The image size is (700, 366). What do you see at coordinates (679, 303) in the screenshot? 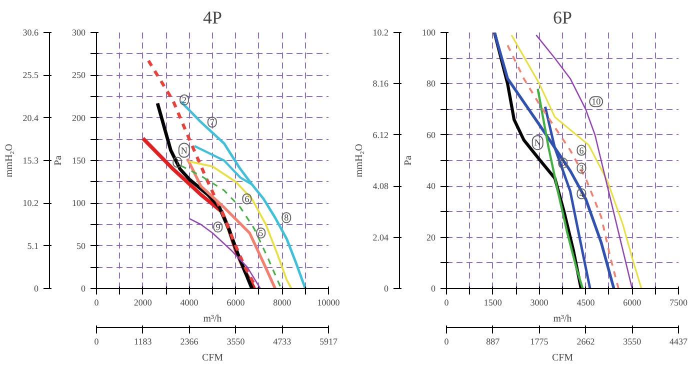
I see `x-tick-label: 7500` at bounding box center [679, 303].